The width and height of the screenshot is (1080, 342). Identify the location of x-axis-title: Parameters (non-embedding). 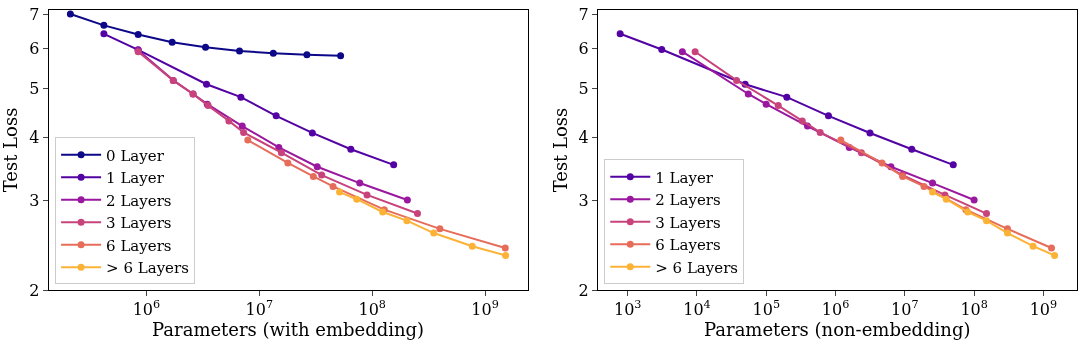
(837, 330).